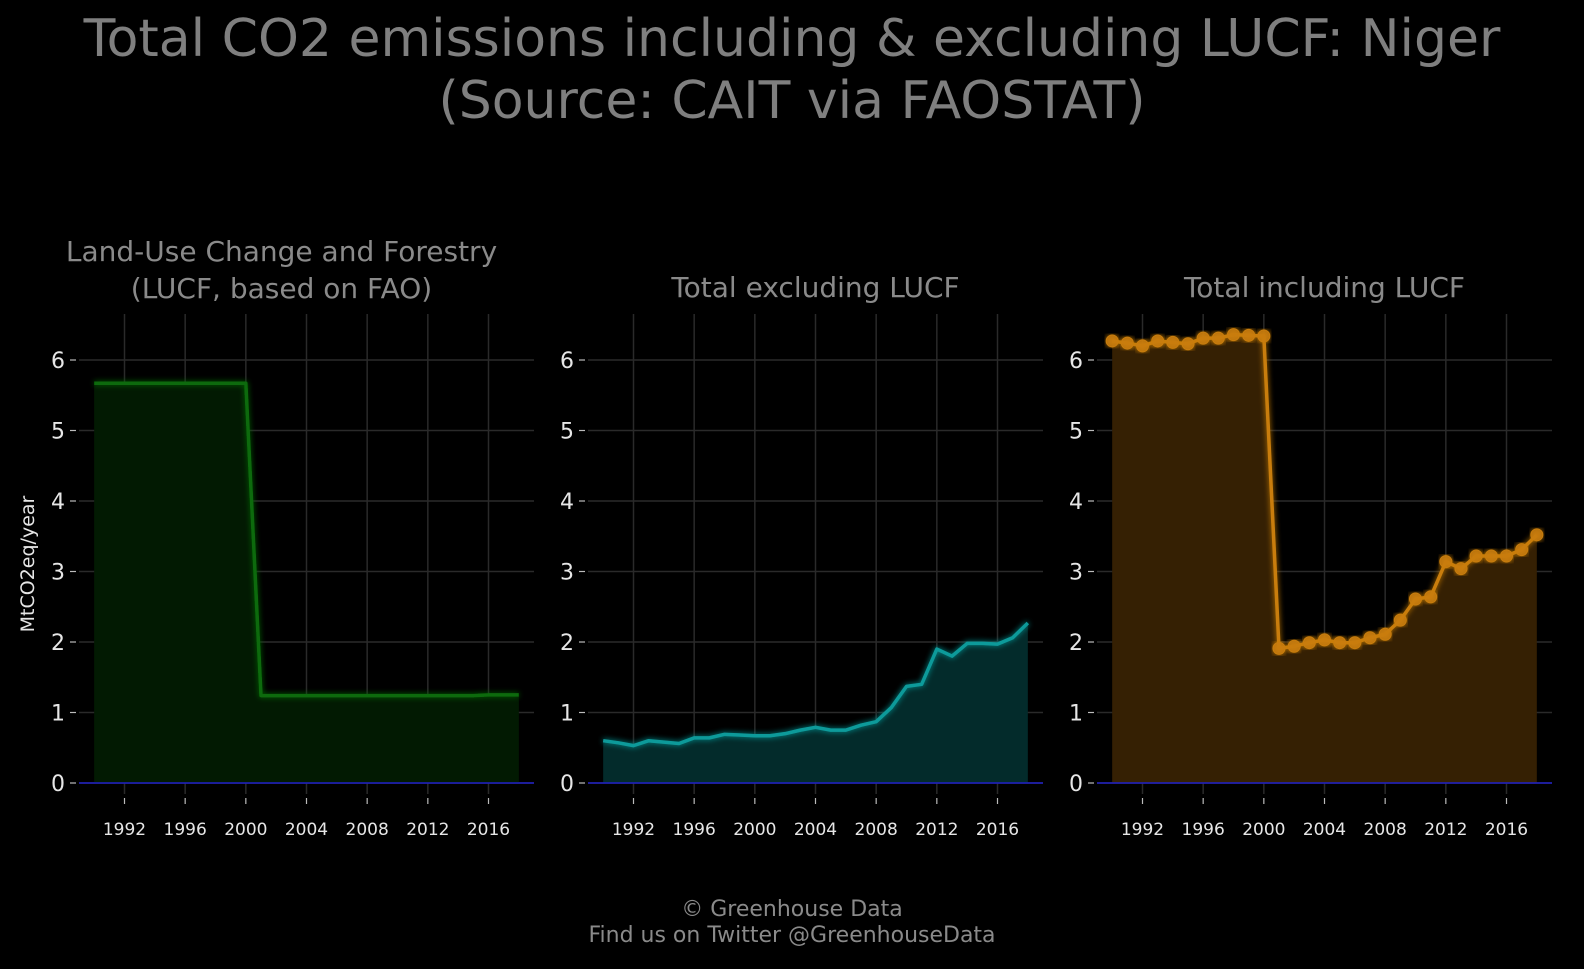 This screenshot has height=969, width=1584. What do you see at coordinates (281, 251) in the screenshot?
I see `panel-title-line: Land-Use Change and Forestry` at bounding box center [281, 251].